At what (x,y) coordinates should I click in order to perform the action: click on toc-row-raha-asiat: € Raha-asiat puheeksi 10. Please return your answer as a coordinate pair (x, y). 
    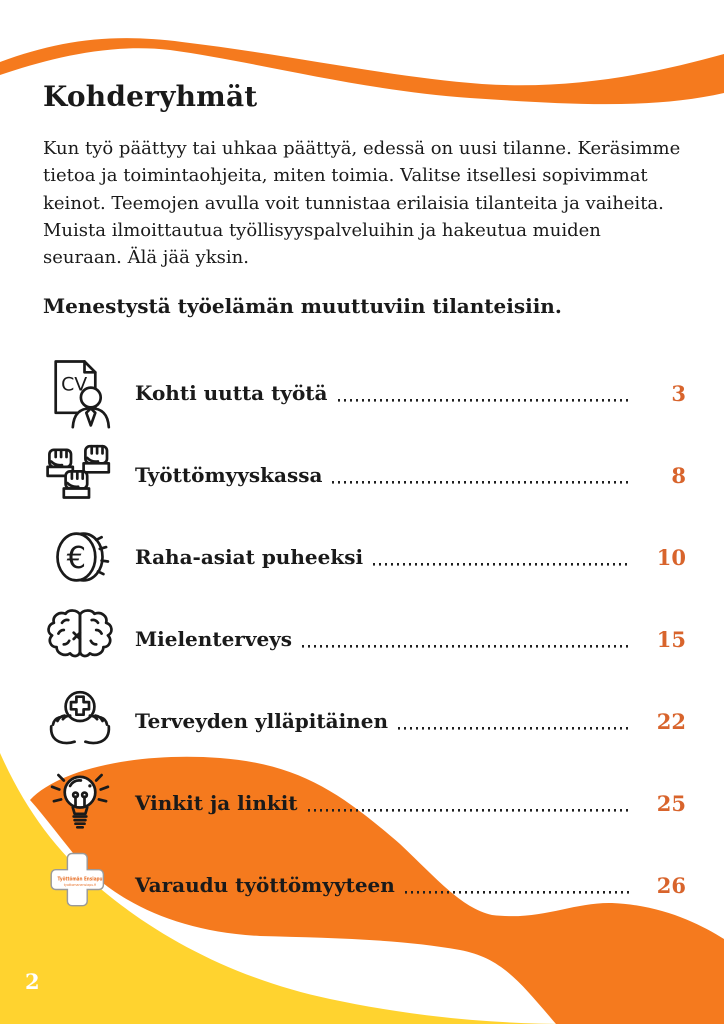
    Looking at the image, I should click on (364, 557).